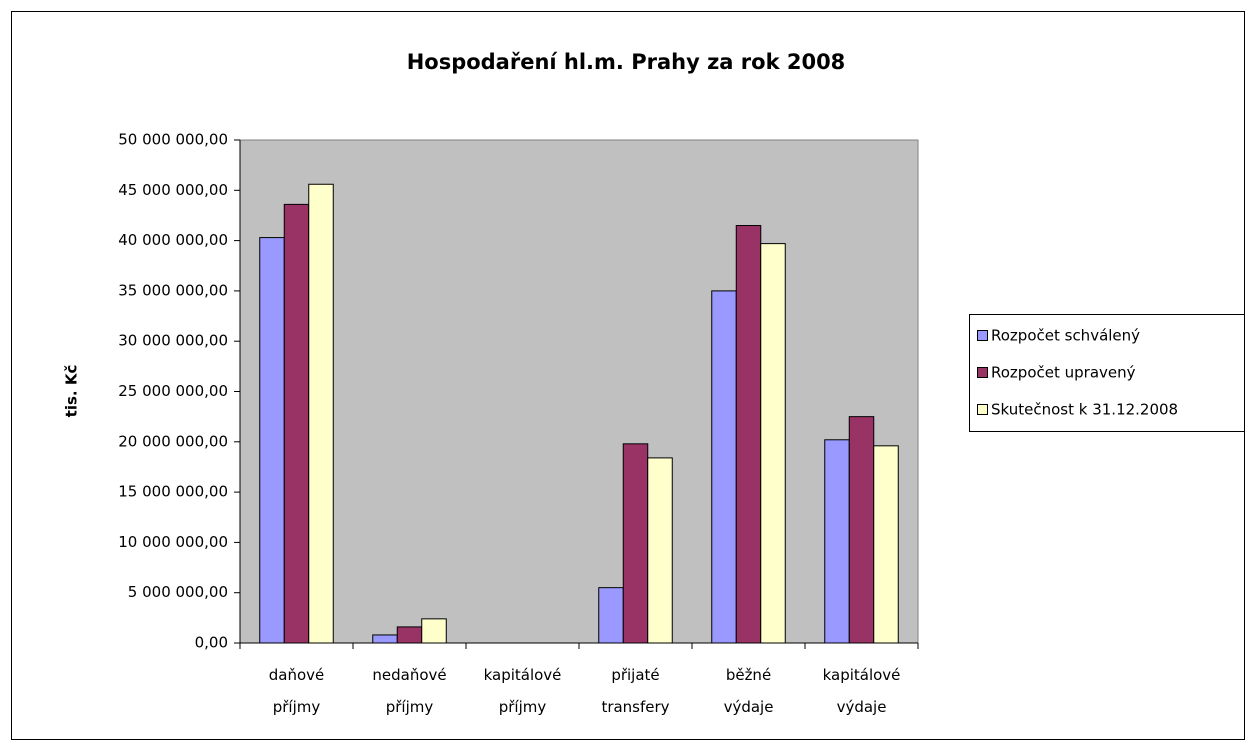 This screenshot has width=1252, height=747. I want to click on y-tick-label: 10 000 000,00, so click(173, 542).